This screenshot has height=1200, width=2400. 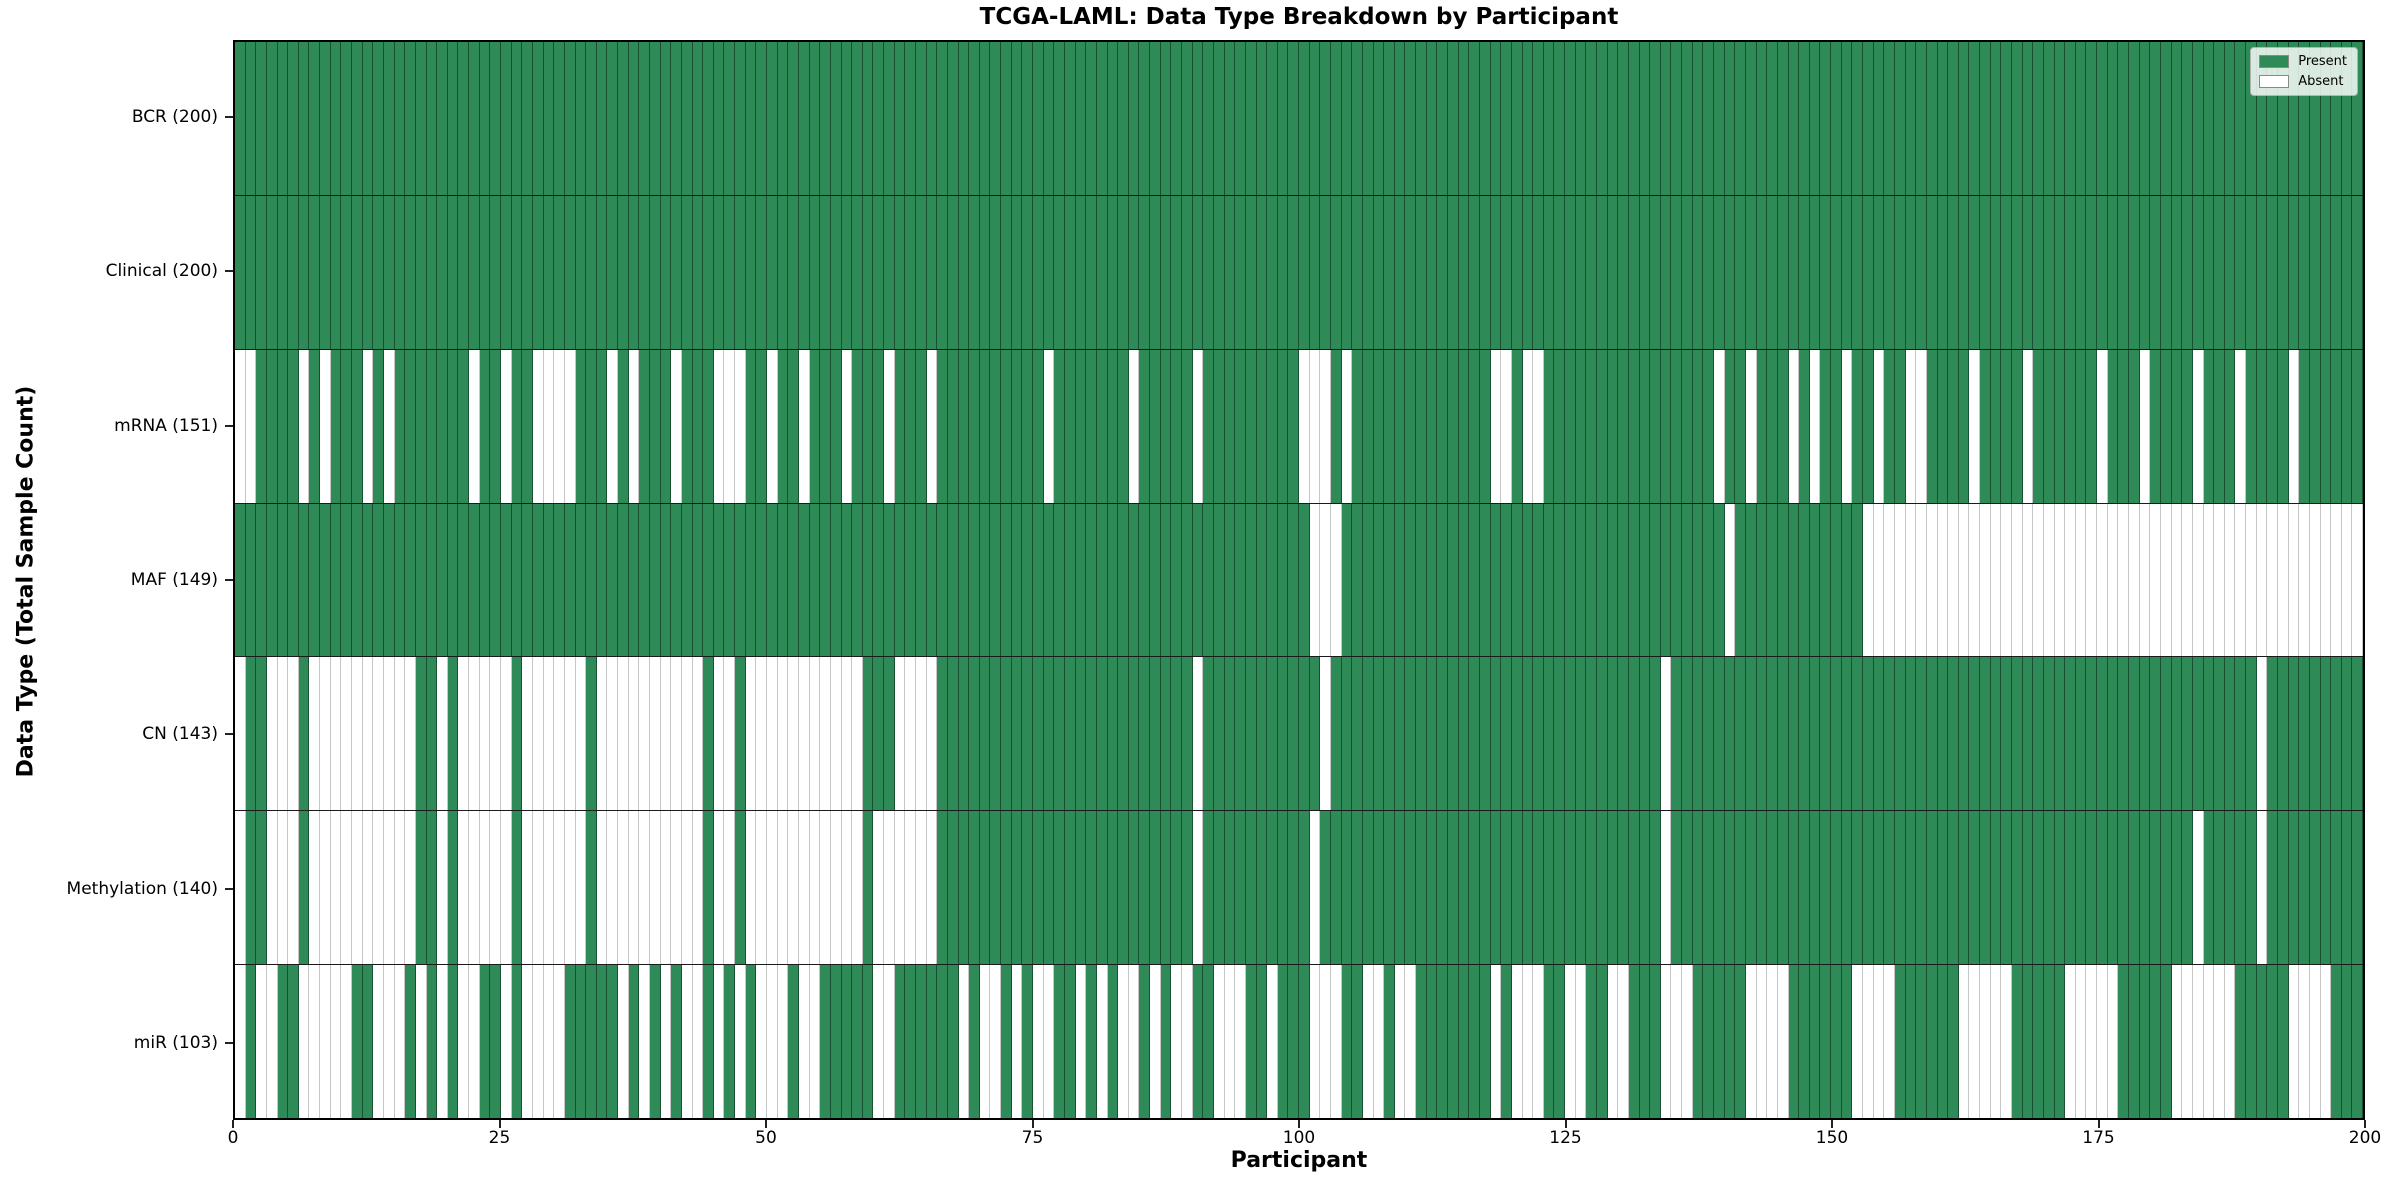 What do you see at coordinates (1299, 272) in the screenshot?
I see `heatmap-row-clinical` at bounding box center [1299, 272].